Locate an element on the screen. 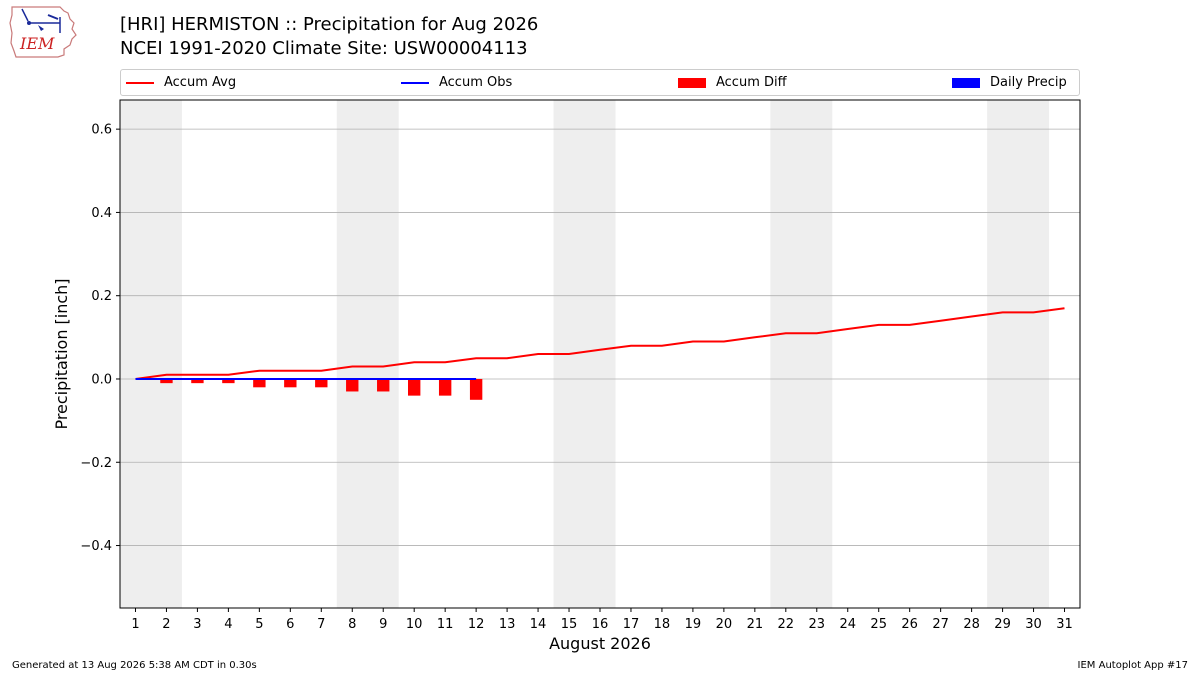  x-tick-label-3: 3 is located at coordinates (197, 624).